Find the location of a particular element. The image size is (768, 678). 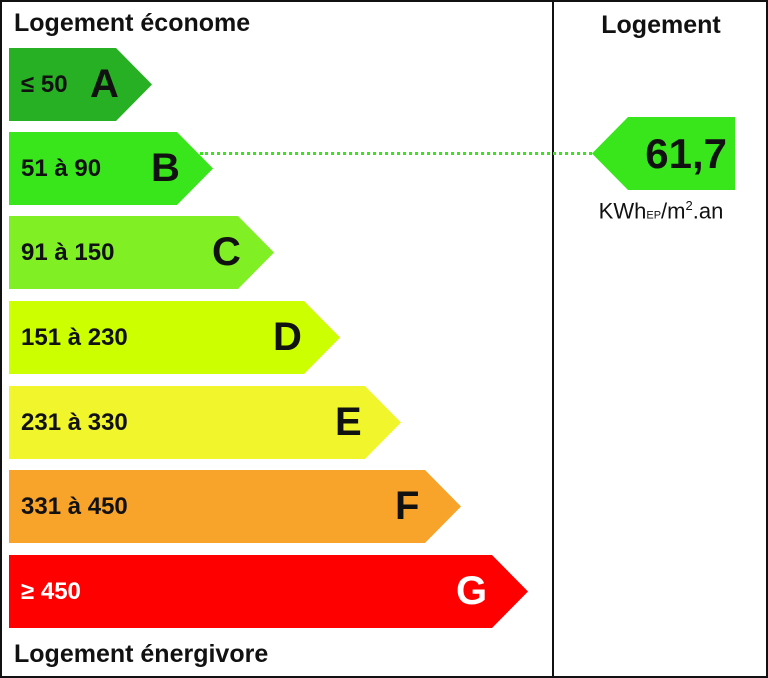

class-range: ≥ 450 is located at coordinates (51, 591).